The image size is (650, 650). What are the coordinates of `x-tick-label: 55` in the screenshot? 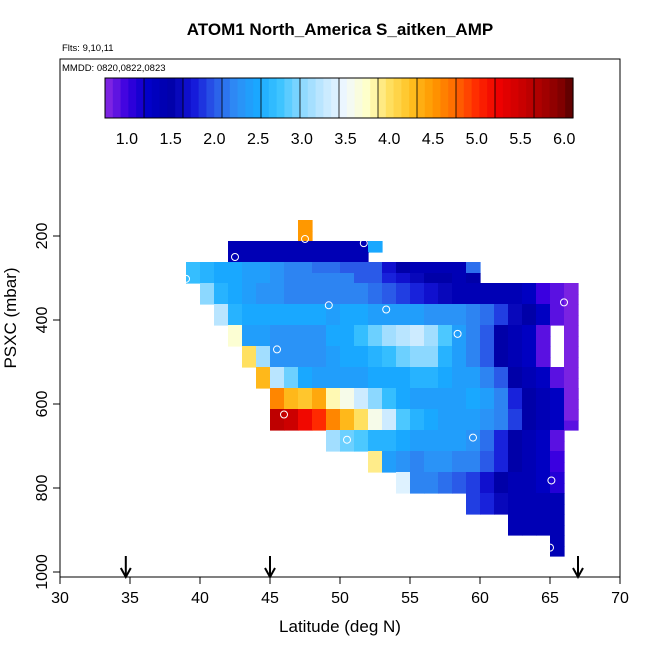 It's located at (410, 598).